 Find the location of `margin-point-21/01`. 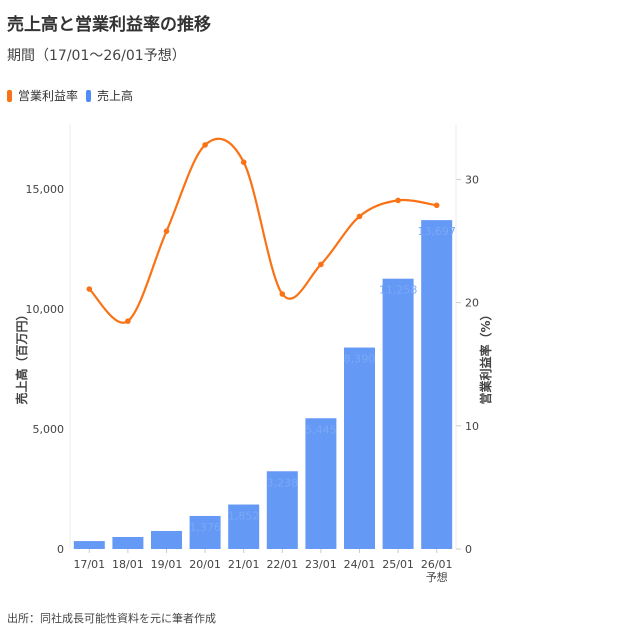

margin-point-21/01 is located at coordinates (243, 162).